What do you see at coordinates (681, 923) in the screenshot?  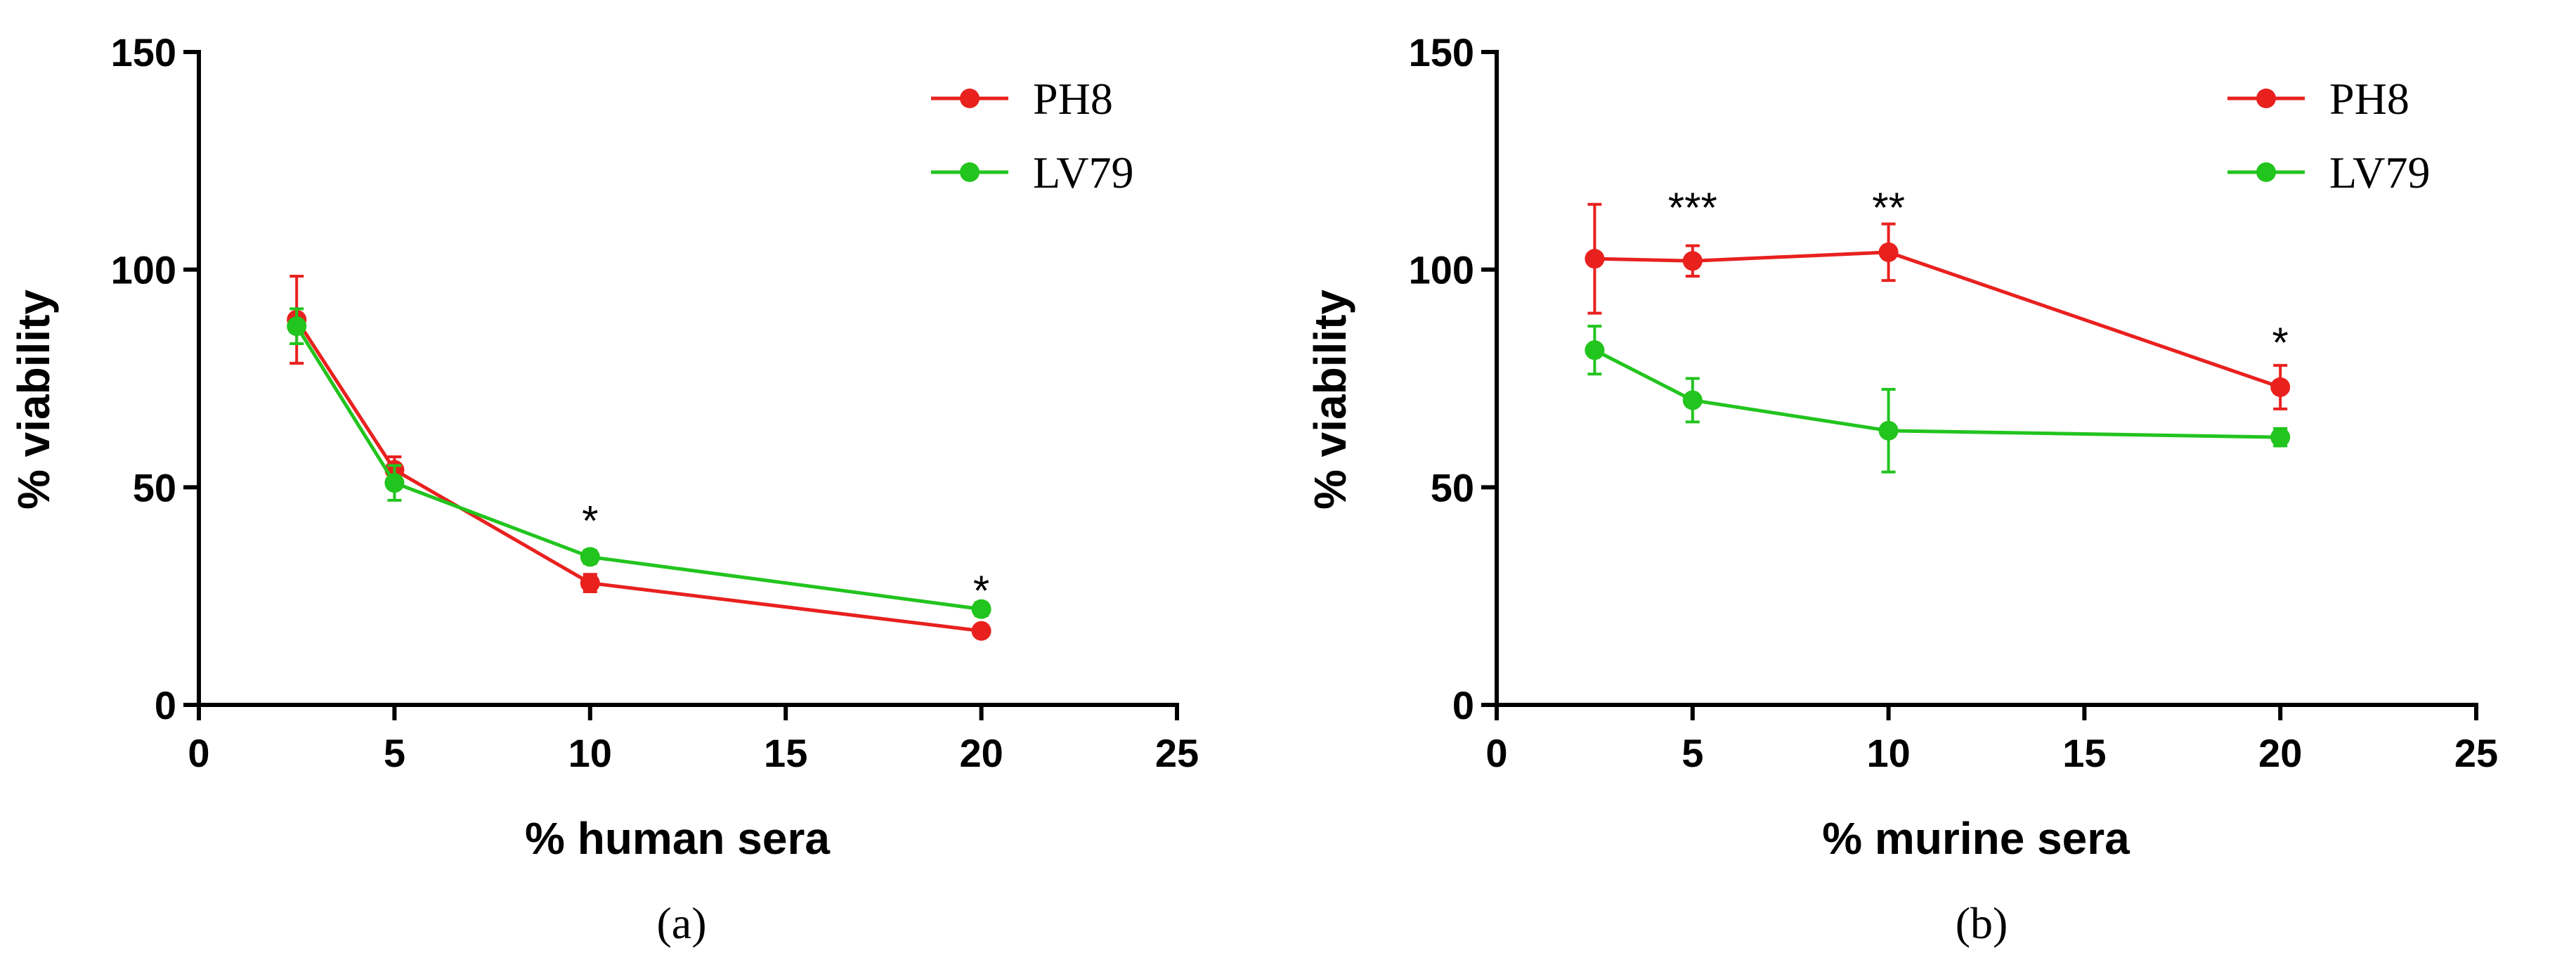 I see `panel-label: (a)` at bounding box center [681, 923].